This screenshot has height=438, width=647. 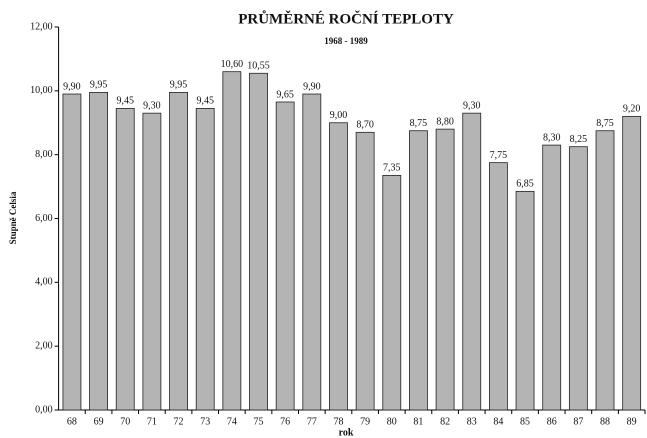 I want to click on x-tick-label: 83, so click(x=472, y=421).